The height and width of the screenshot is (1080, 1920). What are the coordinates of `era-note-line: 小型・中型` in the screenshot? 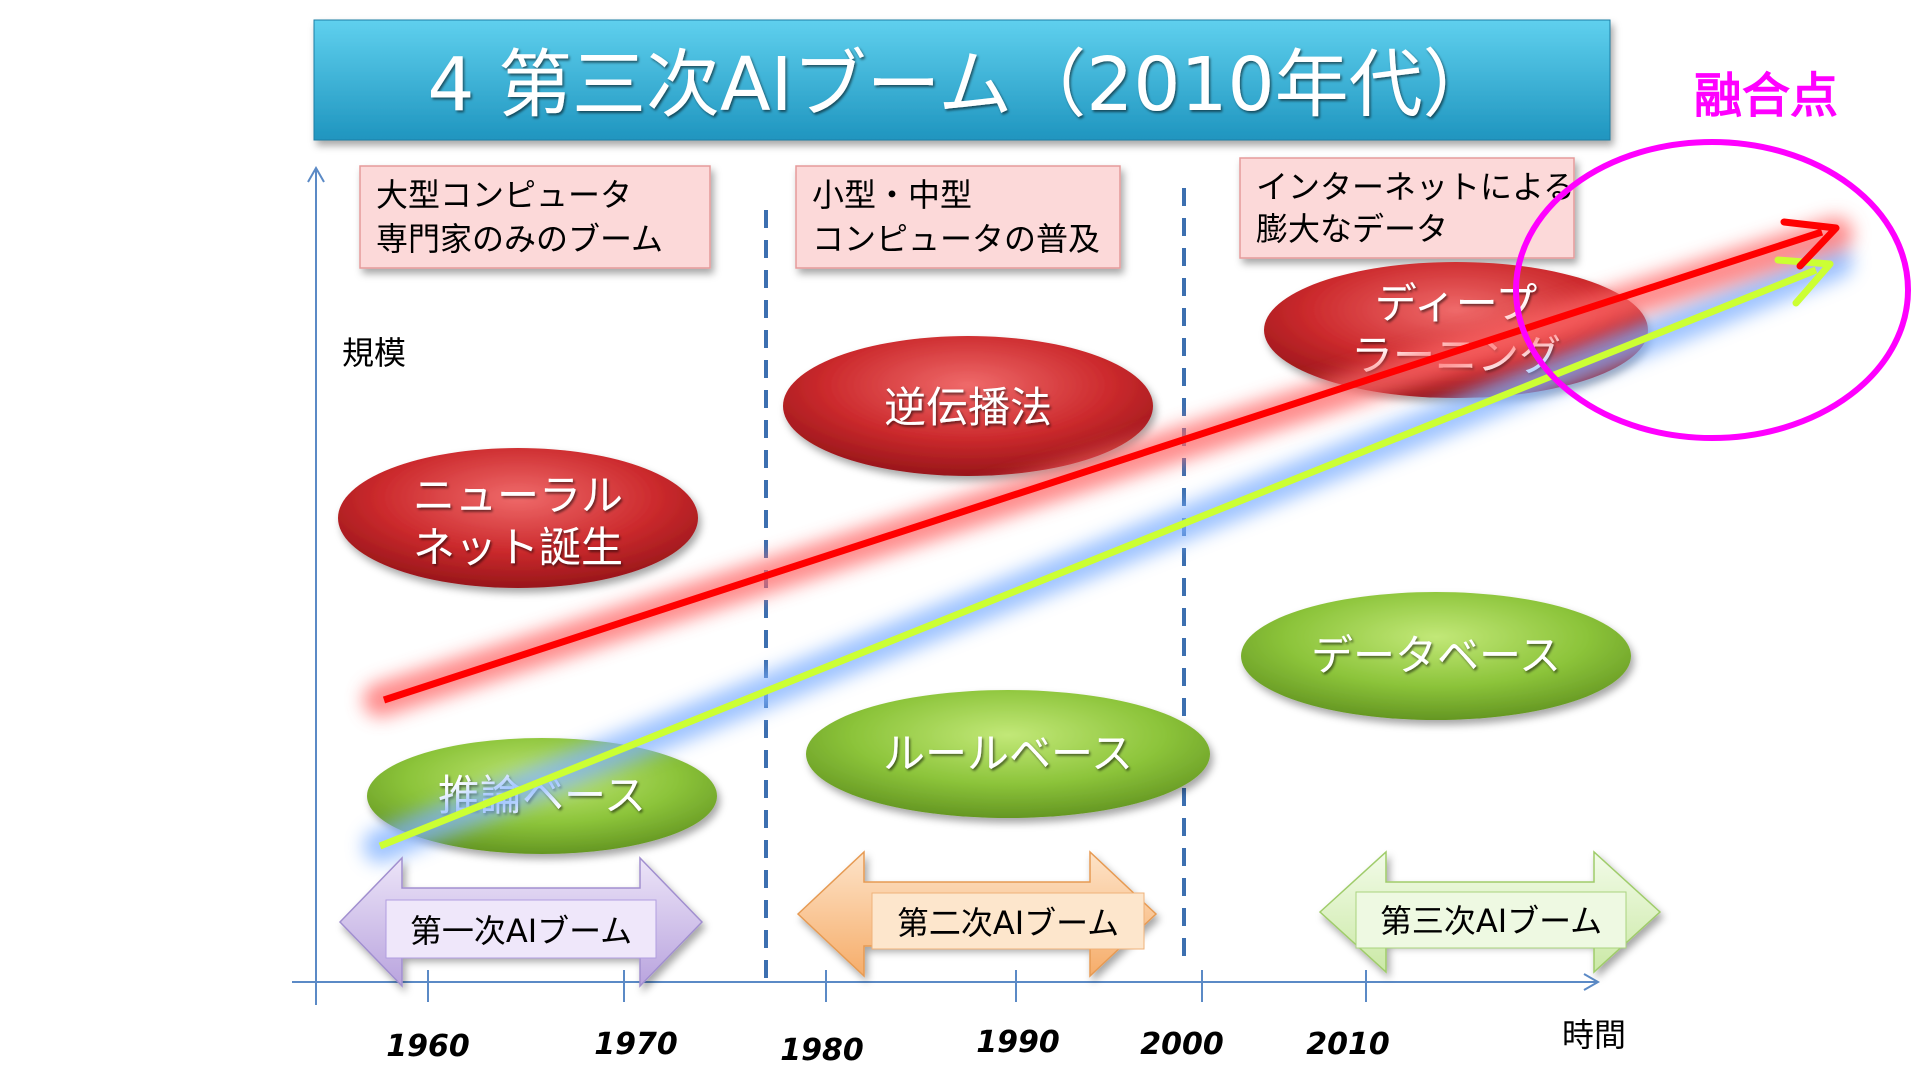 It's located at (892, 195).